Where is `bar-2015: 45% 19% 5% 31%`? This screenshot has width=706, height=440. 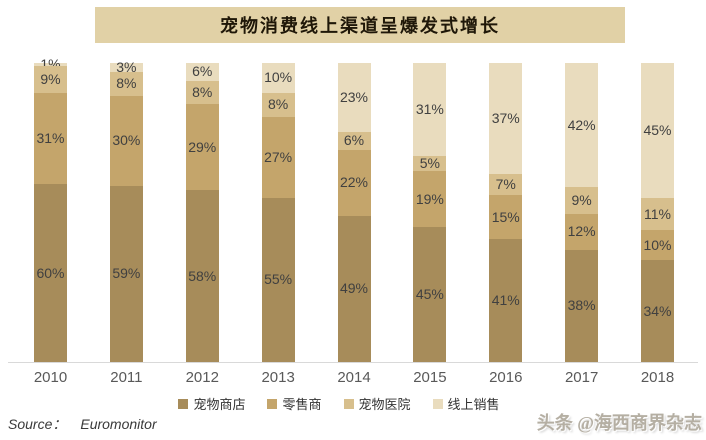
bar-2015: 45% 19% 5% 31% is located at coordinates (430, 212).